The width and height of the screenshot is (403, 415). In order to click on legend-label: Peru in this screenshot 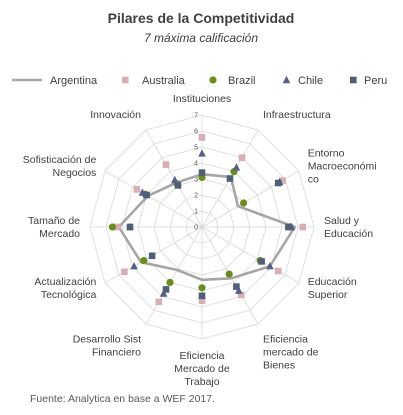, I will do `click(375, 81)`.